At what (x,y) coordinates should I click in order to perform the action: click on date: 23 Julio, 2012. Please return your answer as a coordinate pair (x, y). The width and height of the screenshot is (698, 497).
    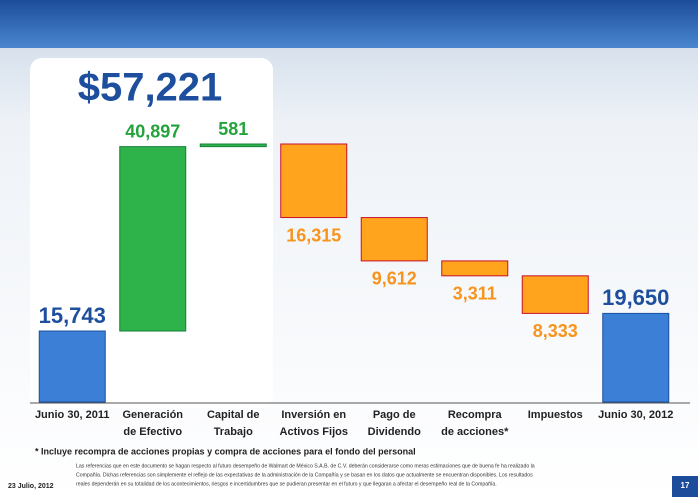
    Looking at the image, I should click on (31, 486).